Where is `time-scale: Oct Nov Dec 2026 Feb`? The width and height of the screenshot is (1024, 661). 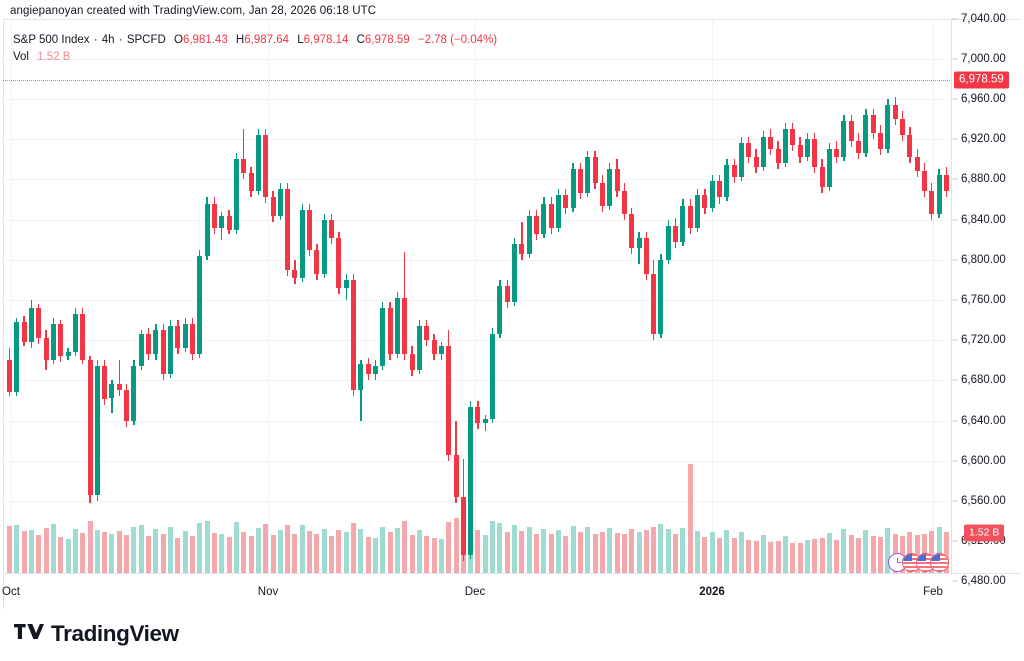
time-scale: Oct Nov Dec 2026 Feb is located at coordinates (511, 591).